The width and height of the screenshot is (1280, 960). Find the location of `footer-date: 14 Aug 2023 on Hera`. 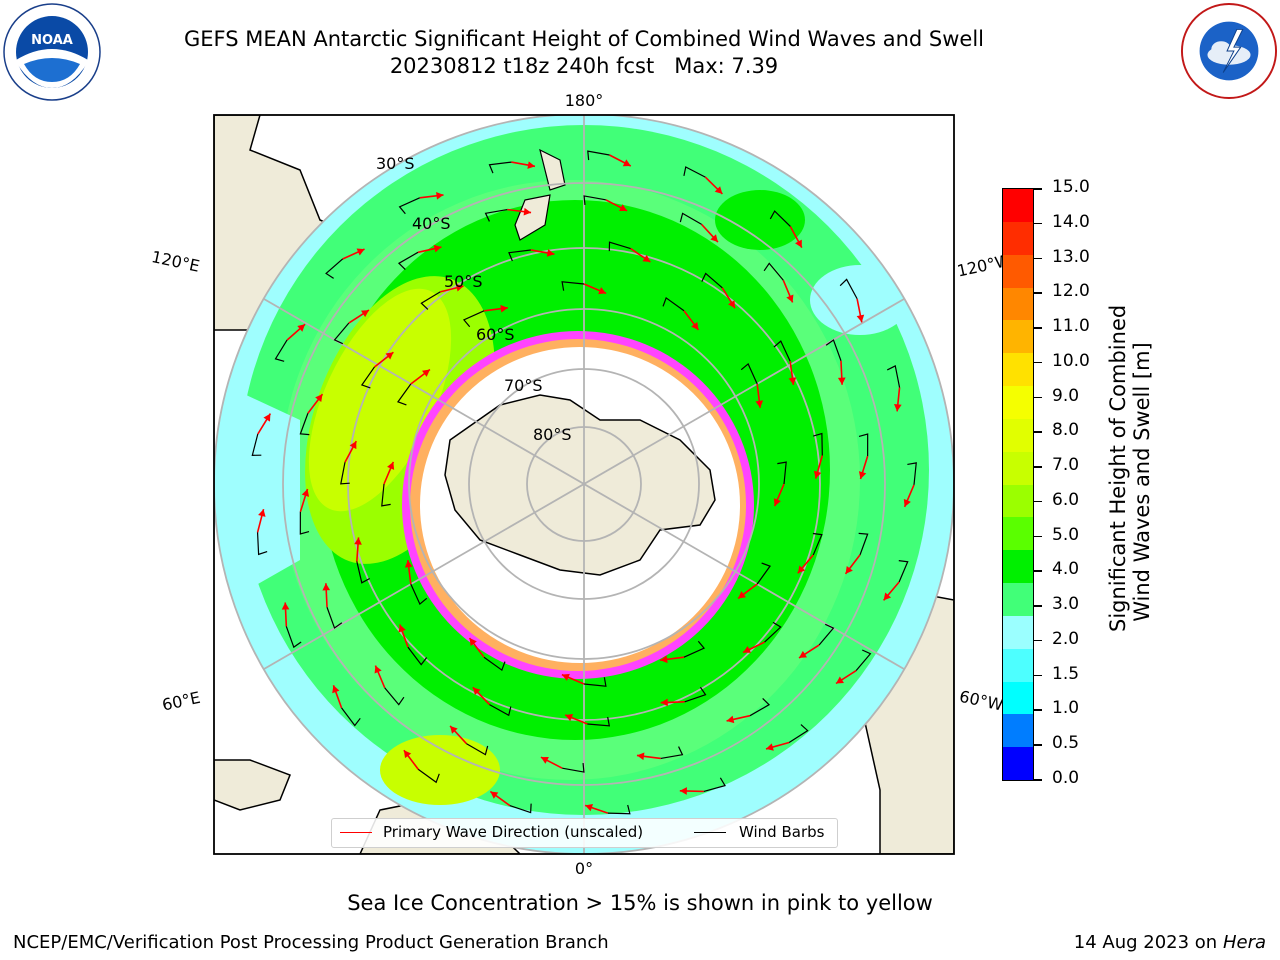

footer-date: 14 Aug 2023 on Hera is located at coordinates (1170, 942).